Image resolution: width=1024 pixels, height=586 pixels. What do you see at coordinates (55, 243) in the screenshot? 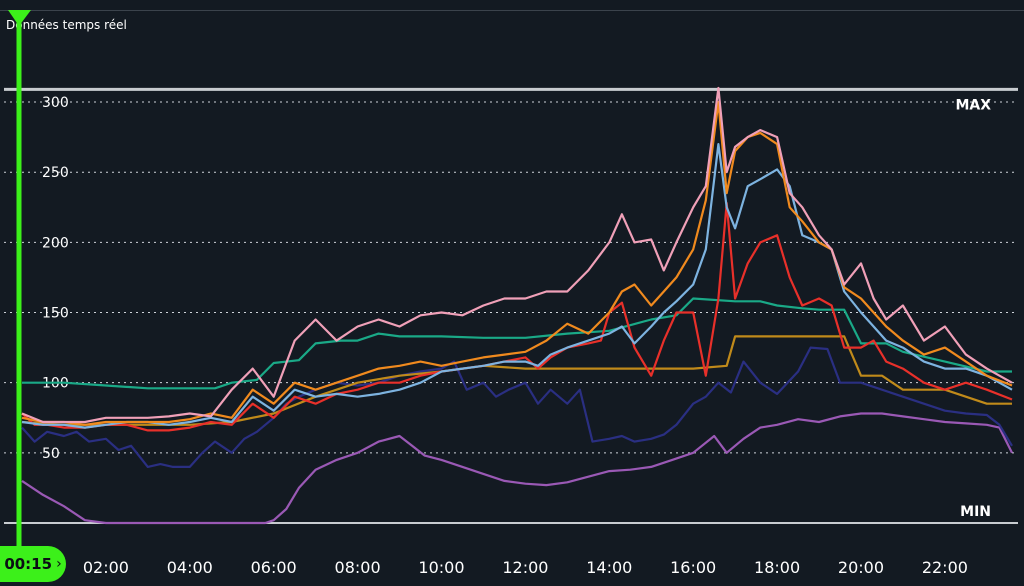
I see `y-tick-label: 200` at bounding box center [55, 243].